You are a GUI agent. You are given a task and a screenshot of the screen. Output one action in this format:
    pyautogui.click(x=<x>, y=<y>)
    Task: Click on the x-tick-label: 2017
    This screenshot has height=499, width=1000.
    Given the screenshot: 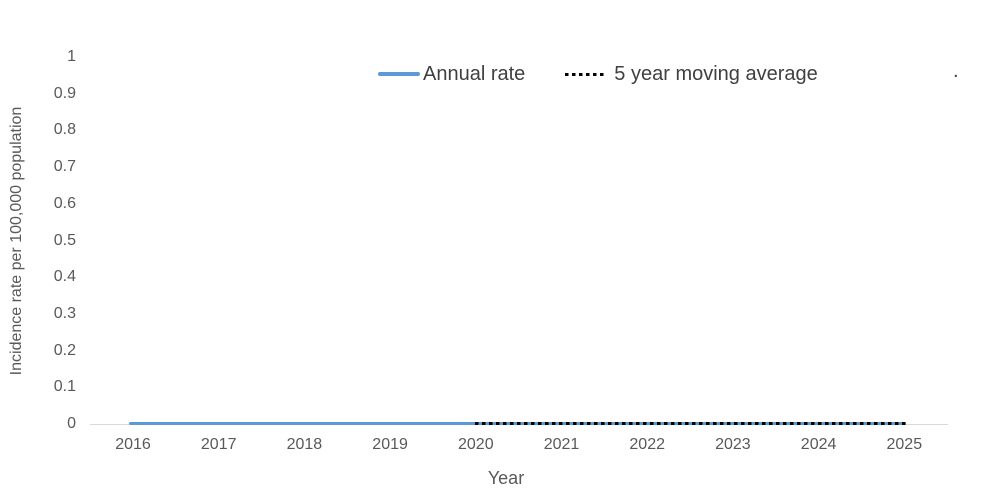 What is the action you would take?
    pyautogui.click(x=218, y=444)
    